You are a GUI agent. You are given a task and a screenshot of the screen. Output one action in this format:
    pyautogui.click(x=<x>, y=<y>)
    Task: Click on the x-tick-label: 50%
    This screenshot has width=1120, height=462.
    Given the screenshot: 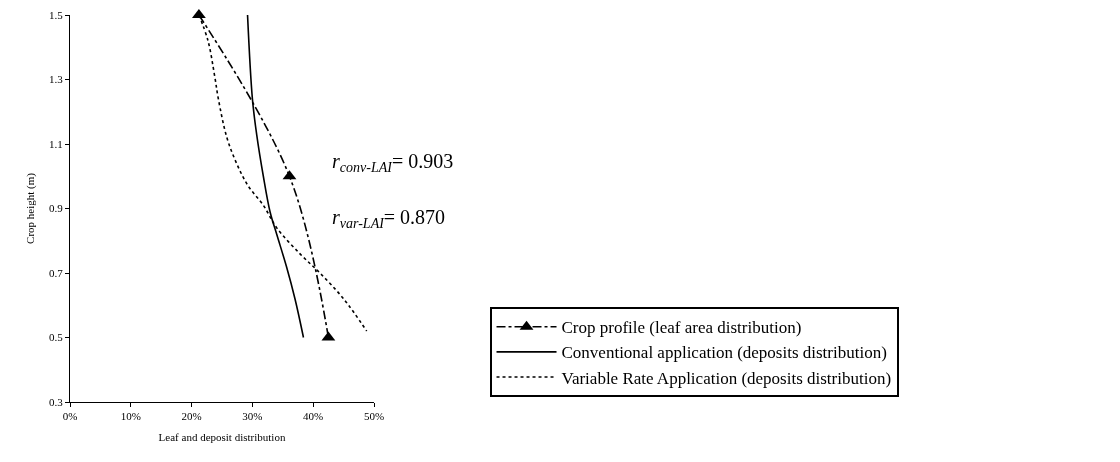 What is the action you would take?
    pyautogui.click(x=374, y=416)
    